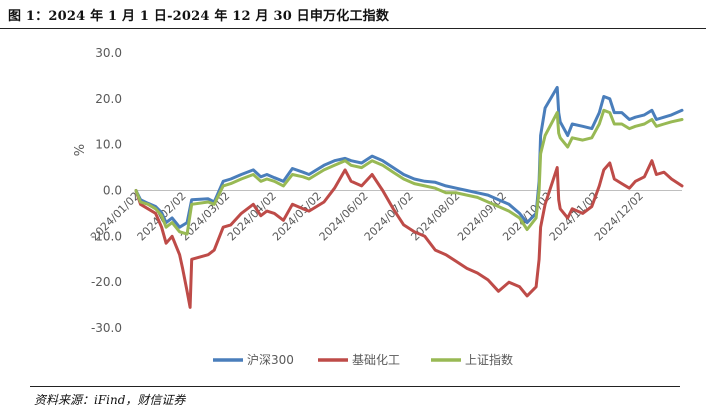 The image size is (706, 419). I want to click on y-tick-label: -10.0, so click(106, 236).